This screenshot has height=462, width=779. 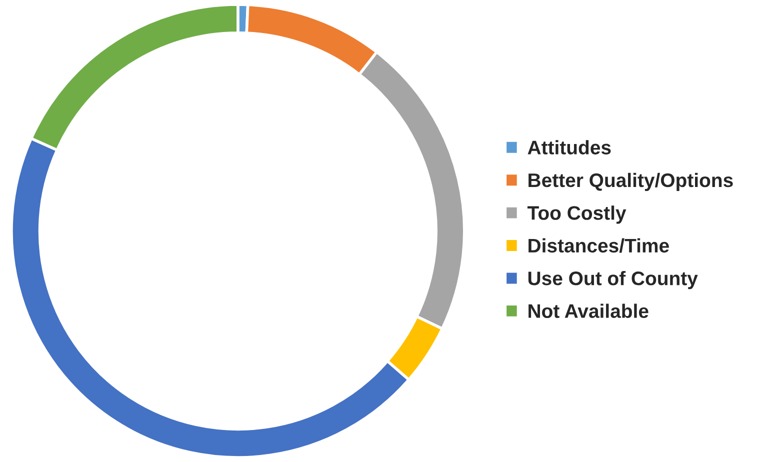 What do you see at coordinates (630, 181) in the screenshot?
I see `legend-label: Better Quality/Options` at bounding box center [630, 181].